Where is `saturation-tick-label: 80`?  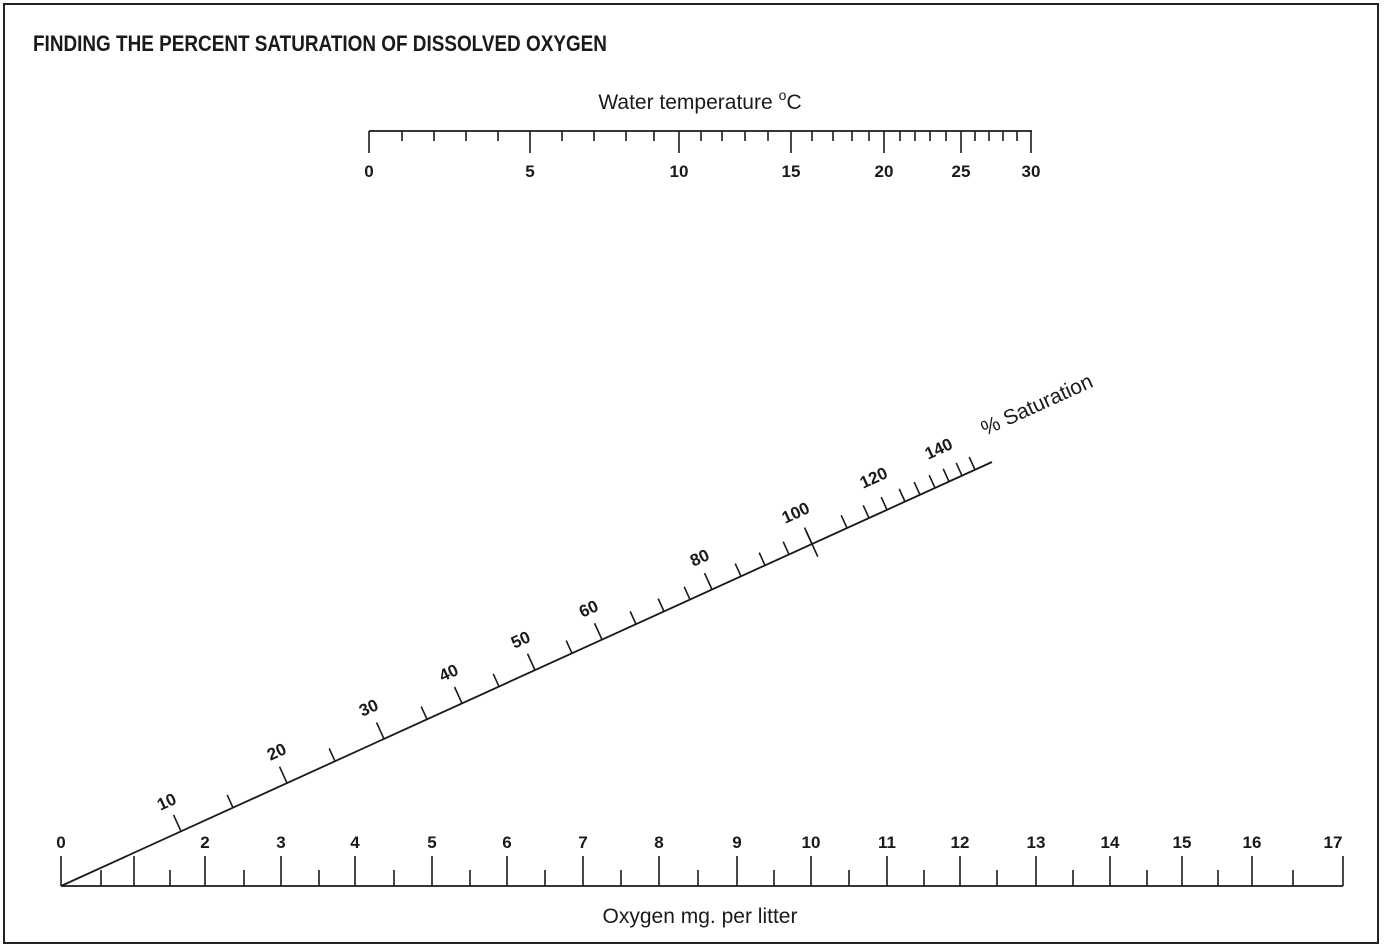
saturation-tick-label: 80 is located at coordinates (699, 557).